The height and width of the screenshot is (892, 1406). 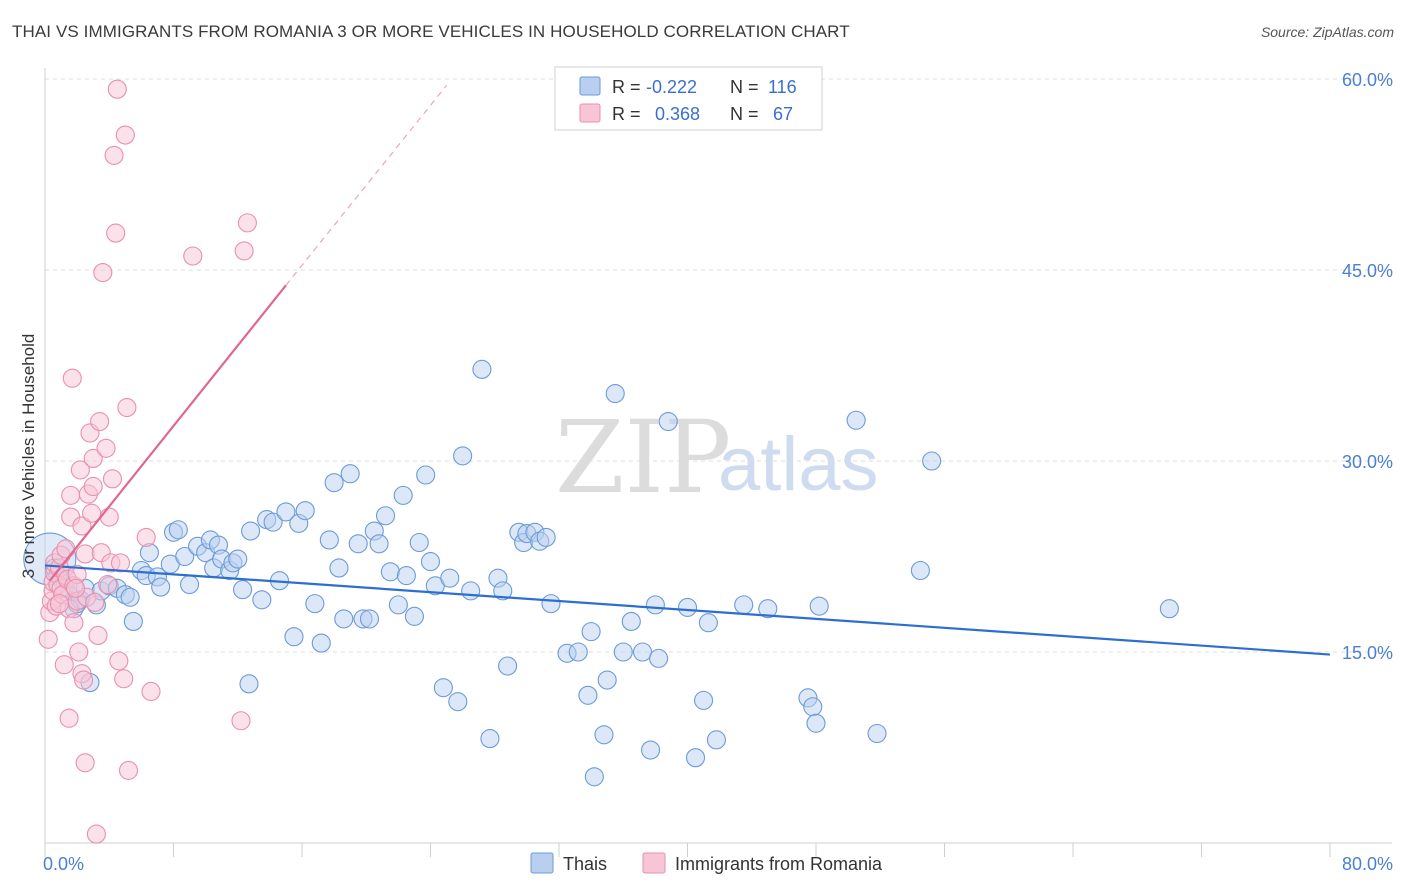 I want to click on watermark-atlas: atlas, so click(x=798, y=464).